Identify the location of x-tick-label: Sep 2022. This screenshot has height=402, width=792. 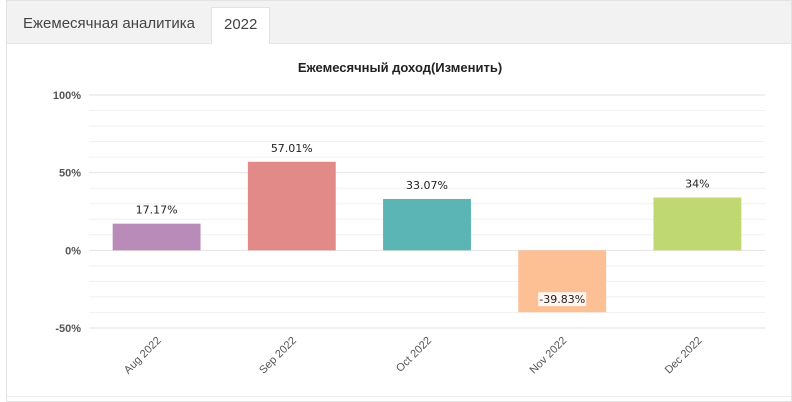
(278, 356).